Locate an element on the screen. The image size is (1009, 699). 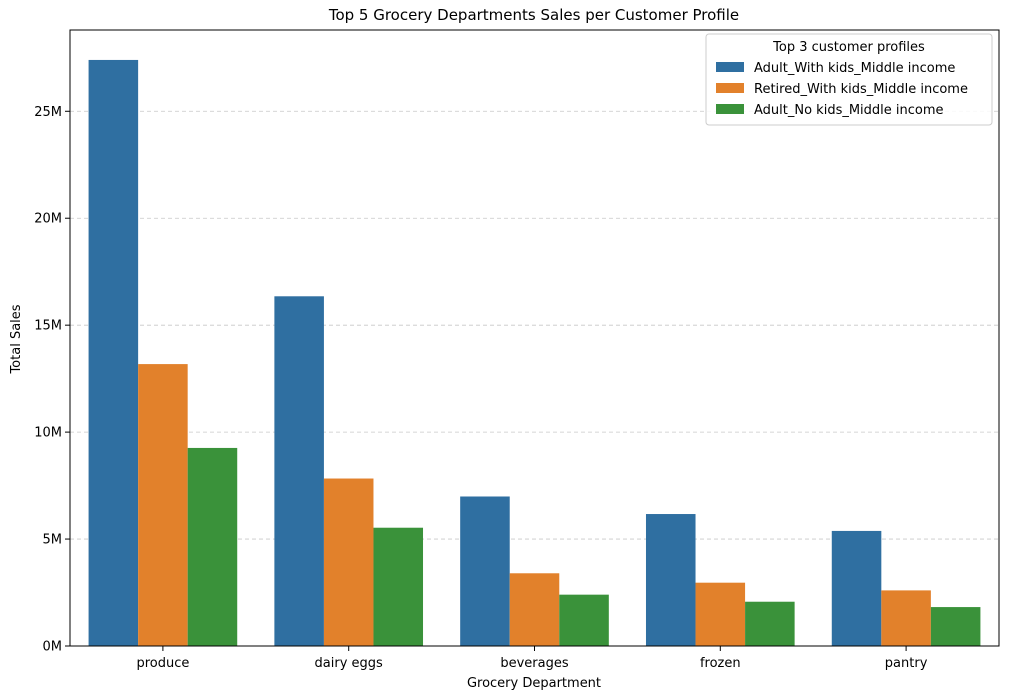
y-tick-label: 10M is located at coordinates (48, 433).